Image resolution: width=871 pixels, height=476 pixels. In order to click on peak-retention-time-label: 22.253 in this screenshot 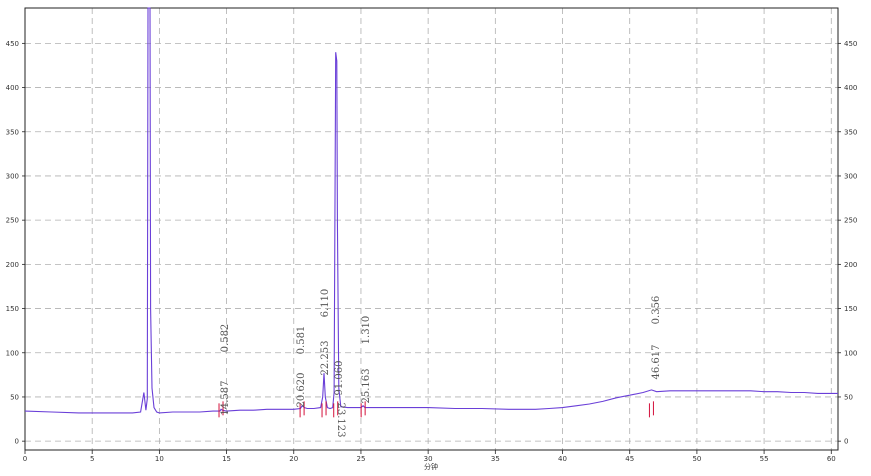, I will do `click(325, 358)`.